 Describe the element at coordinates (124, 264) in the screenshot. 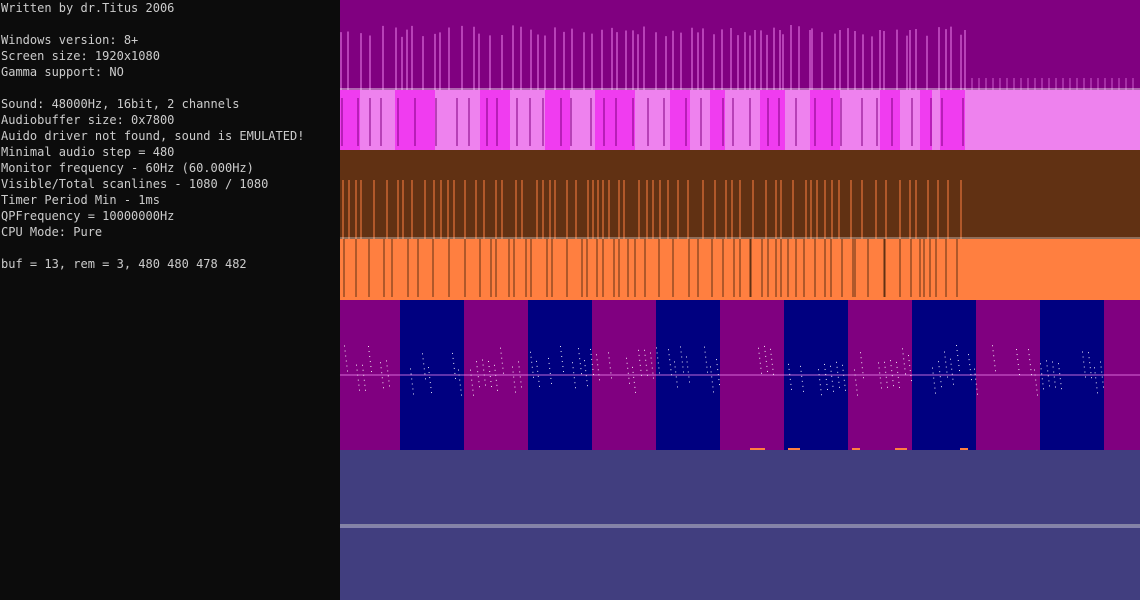

I see `console-line: buf = 13, rem = 3, 480 480 478 482` at that location.